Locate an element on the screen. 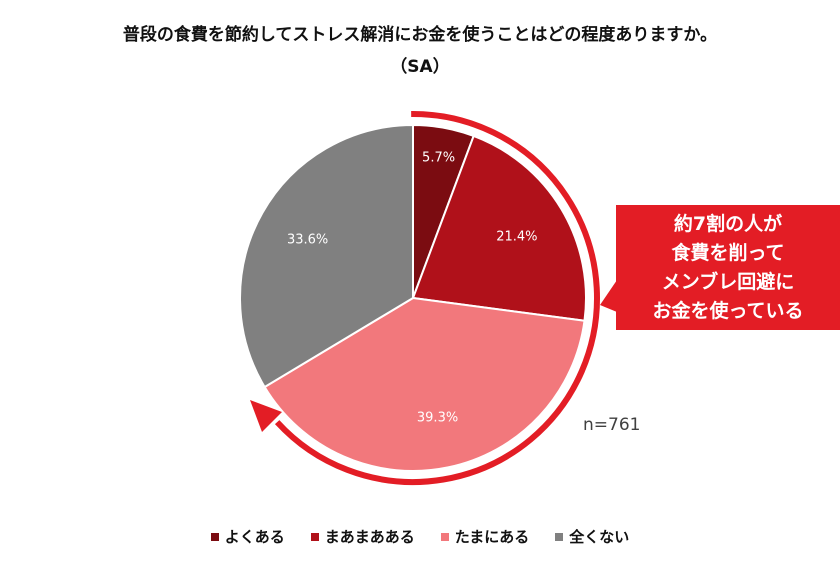 The height and width of the screenshot is (561, 840). legend-label: よくある is located at coordinates (254, 537).